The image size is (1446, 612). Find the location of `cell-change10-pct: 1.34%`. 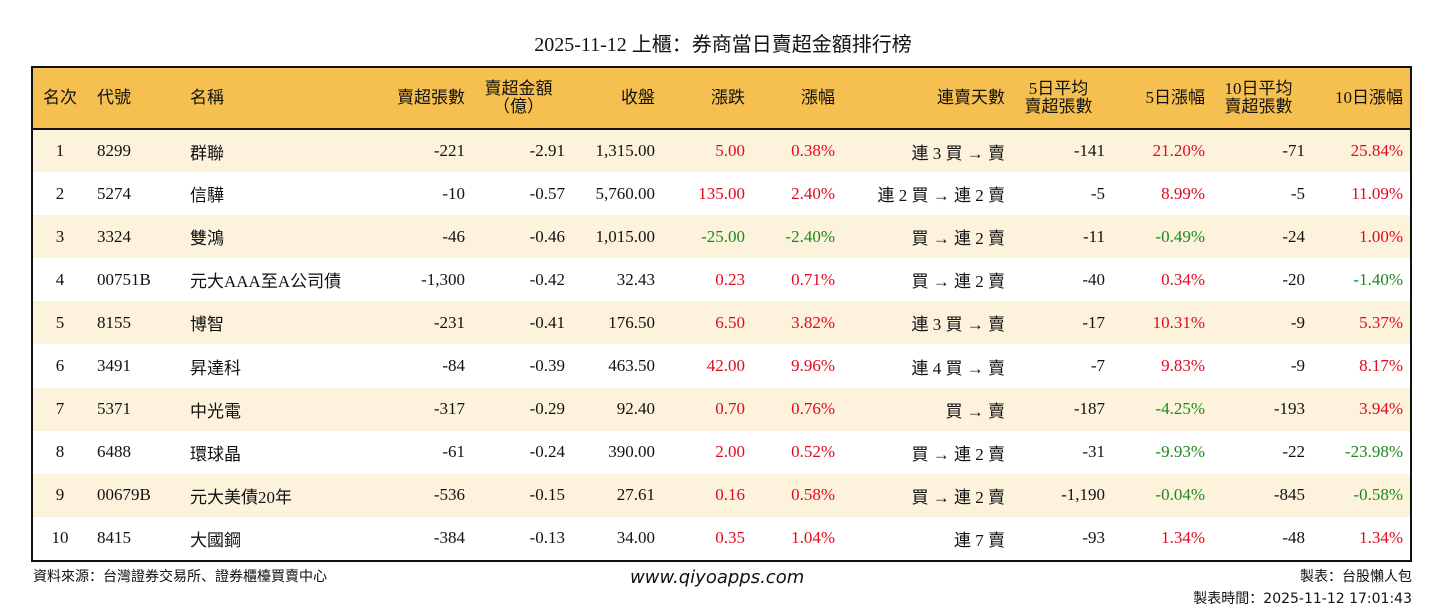

cell-change10-pct: 1.34% is located at coordinates (1381, 538).